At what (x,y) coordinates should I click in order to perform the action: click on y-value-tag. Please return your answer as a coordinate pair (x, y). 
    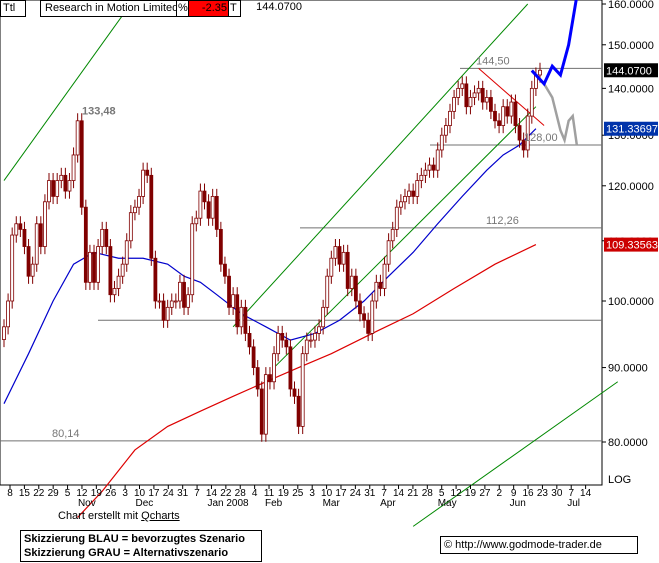
    Looking at the image, I should click on (631, 128).